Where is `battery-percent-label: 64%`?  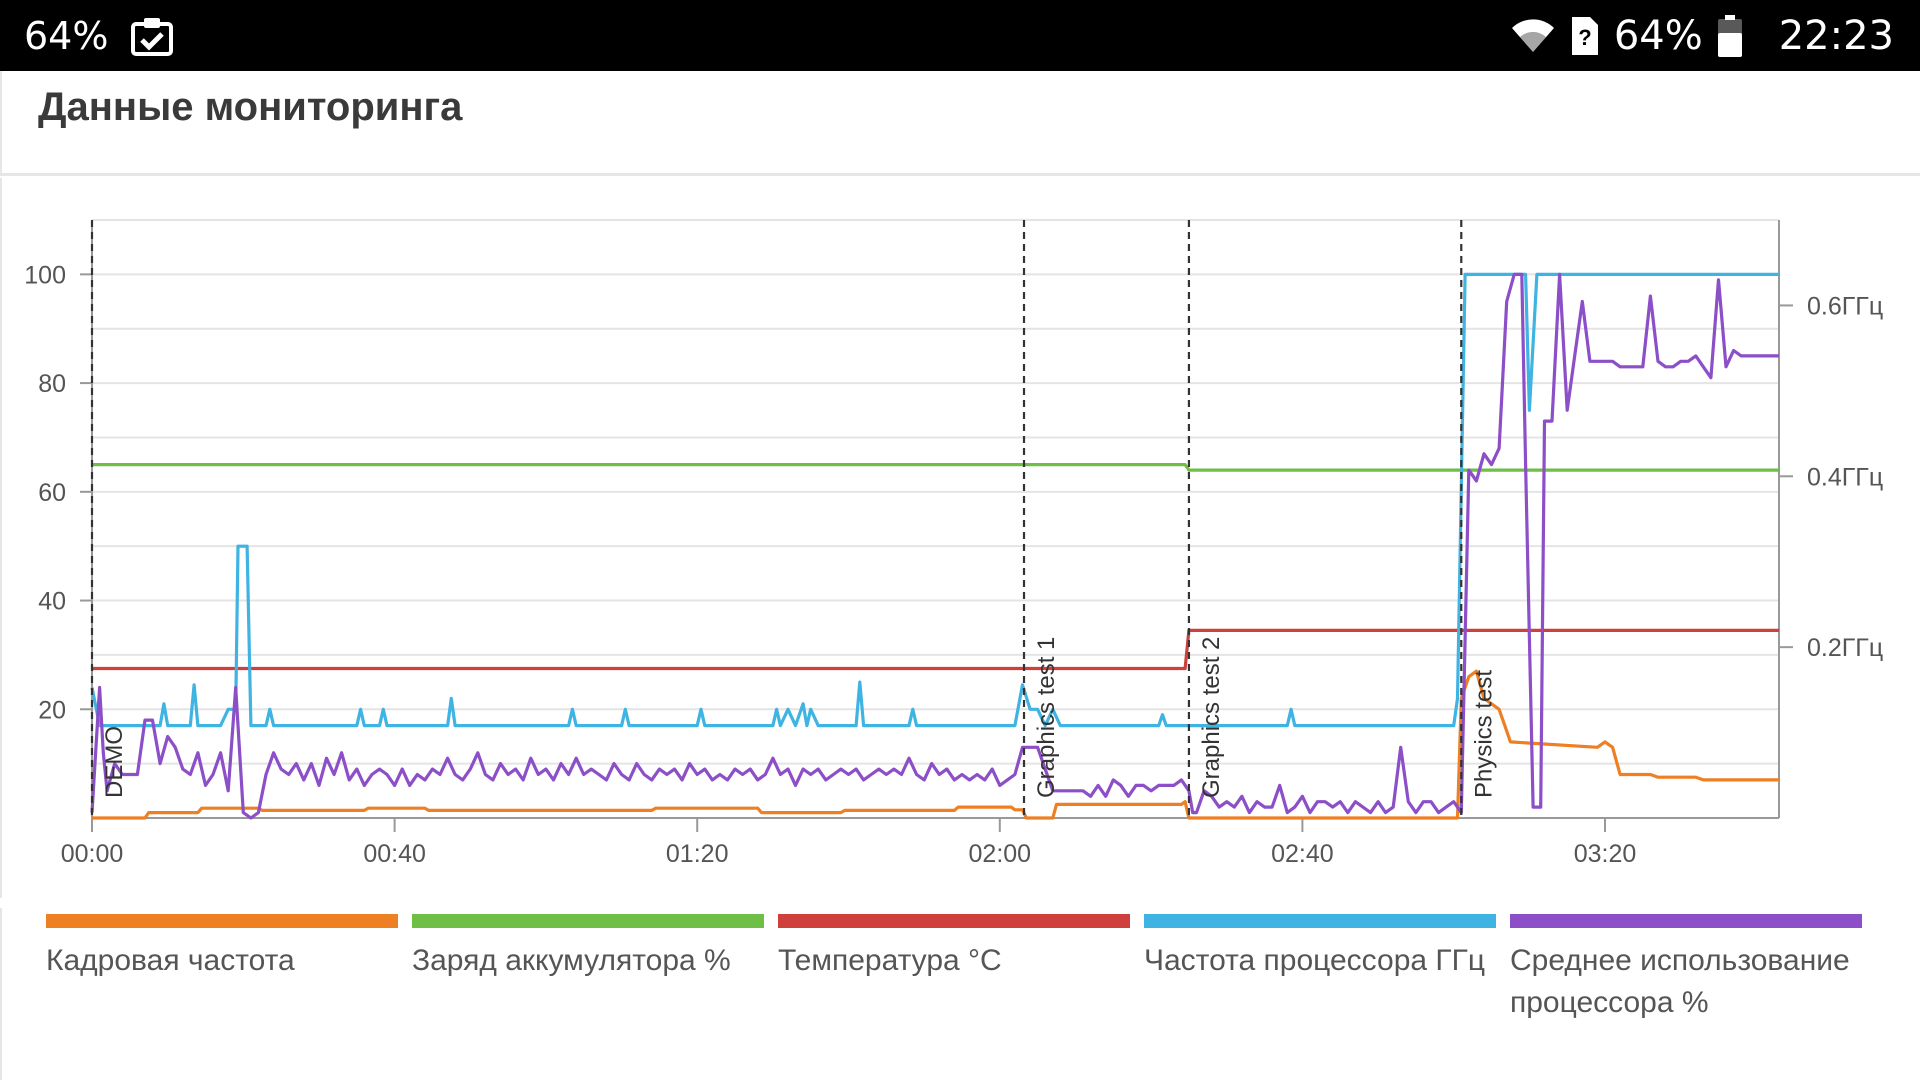 battery-percent-label: 64% is located at coordinates (1658, 35).